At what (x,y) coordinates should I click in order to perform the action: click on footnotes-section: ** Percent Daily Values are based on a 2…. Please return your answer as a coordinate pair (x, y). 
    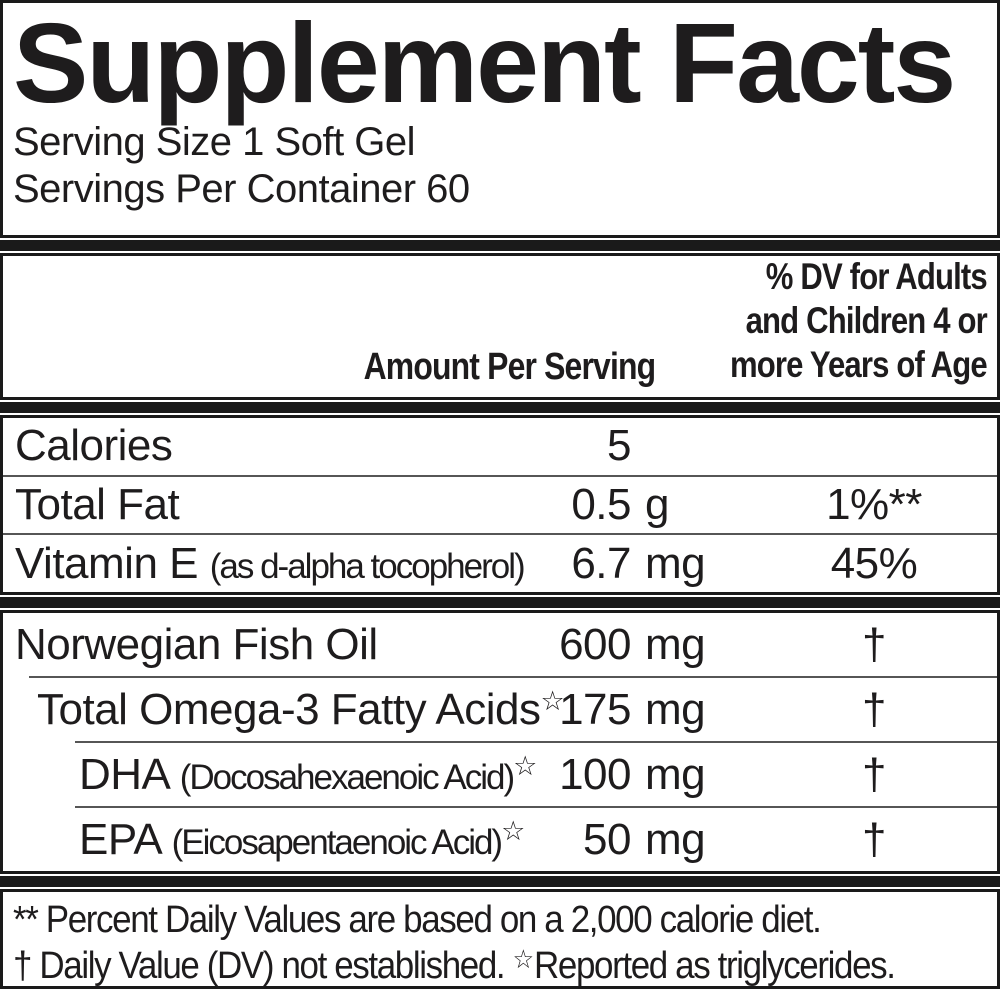
    Looking at the image, I should click on (500, 939).